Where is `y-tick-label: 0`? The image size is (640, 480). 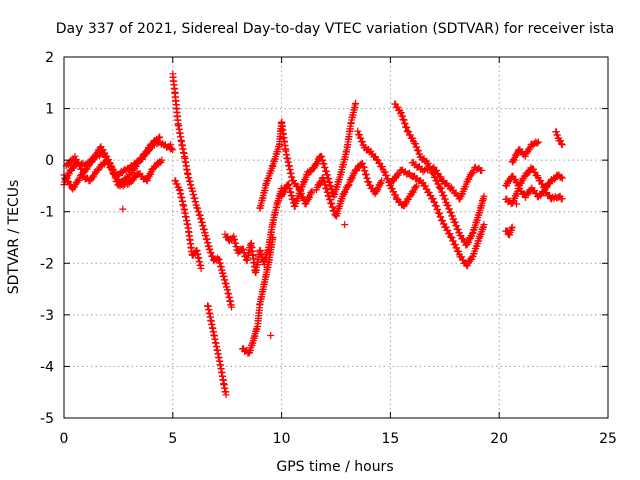
y-tick-label: 0 is located at coordinates (49, 161).